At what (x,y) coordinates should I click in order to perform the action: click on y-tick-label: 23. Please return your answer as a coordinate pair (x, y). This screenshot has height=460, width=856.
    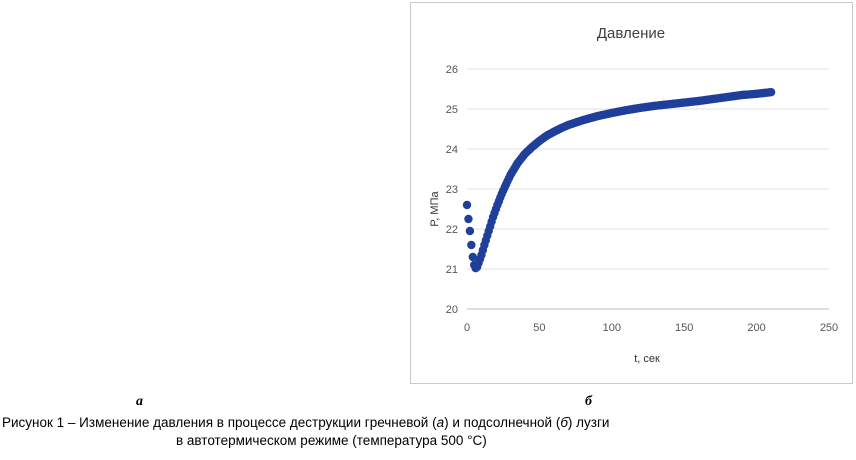
    Looking at the image, I should click on (452, 190).